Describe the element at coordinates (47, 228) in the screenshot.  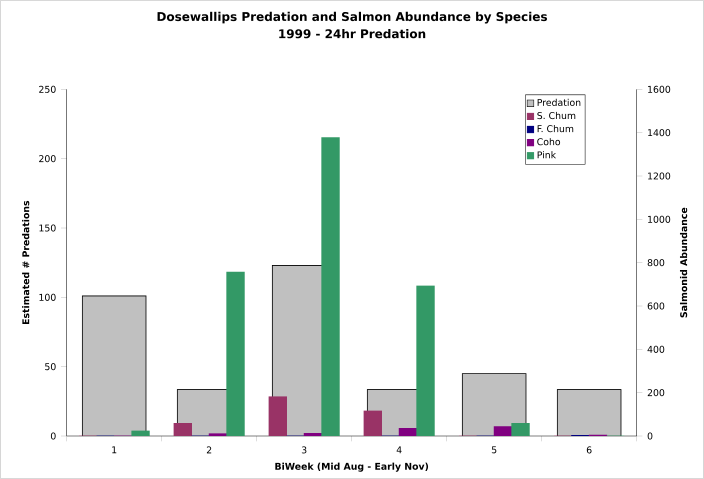
I see `y-tick-label: 150` at that location.